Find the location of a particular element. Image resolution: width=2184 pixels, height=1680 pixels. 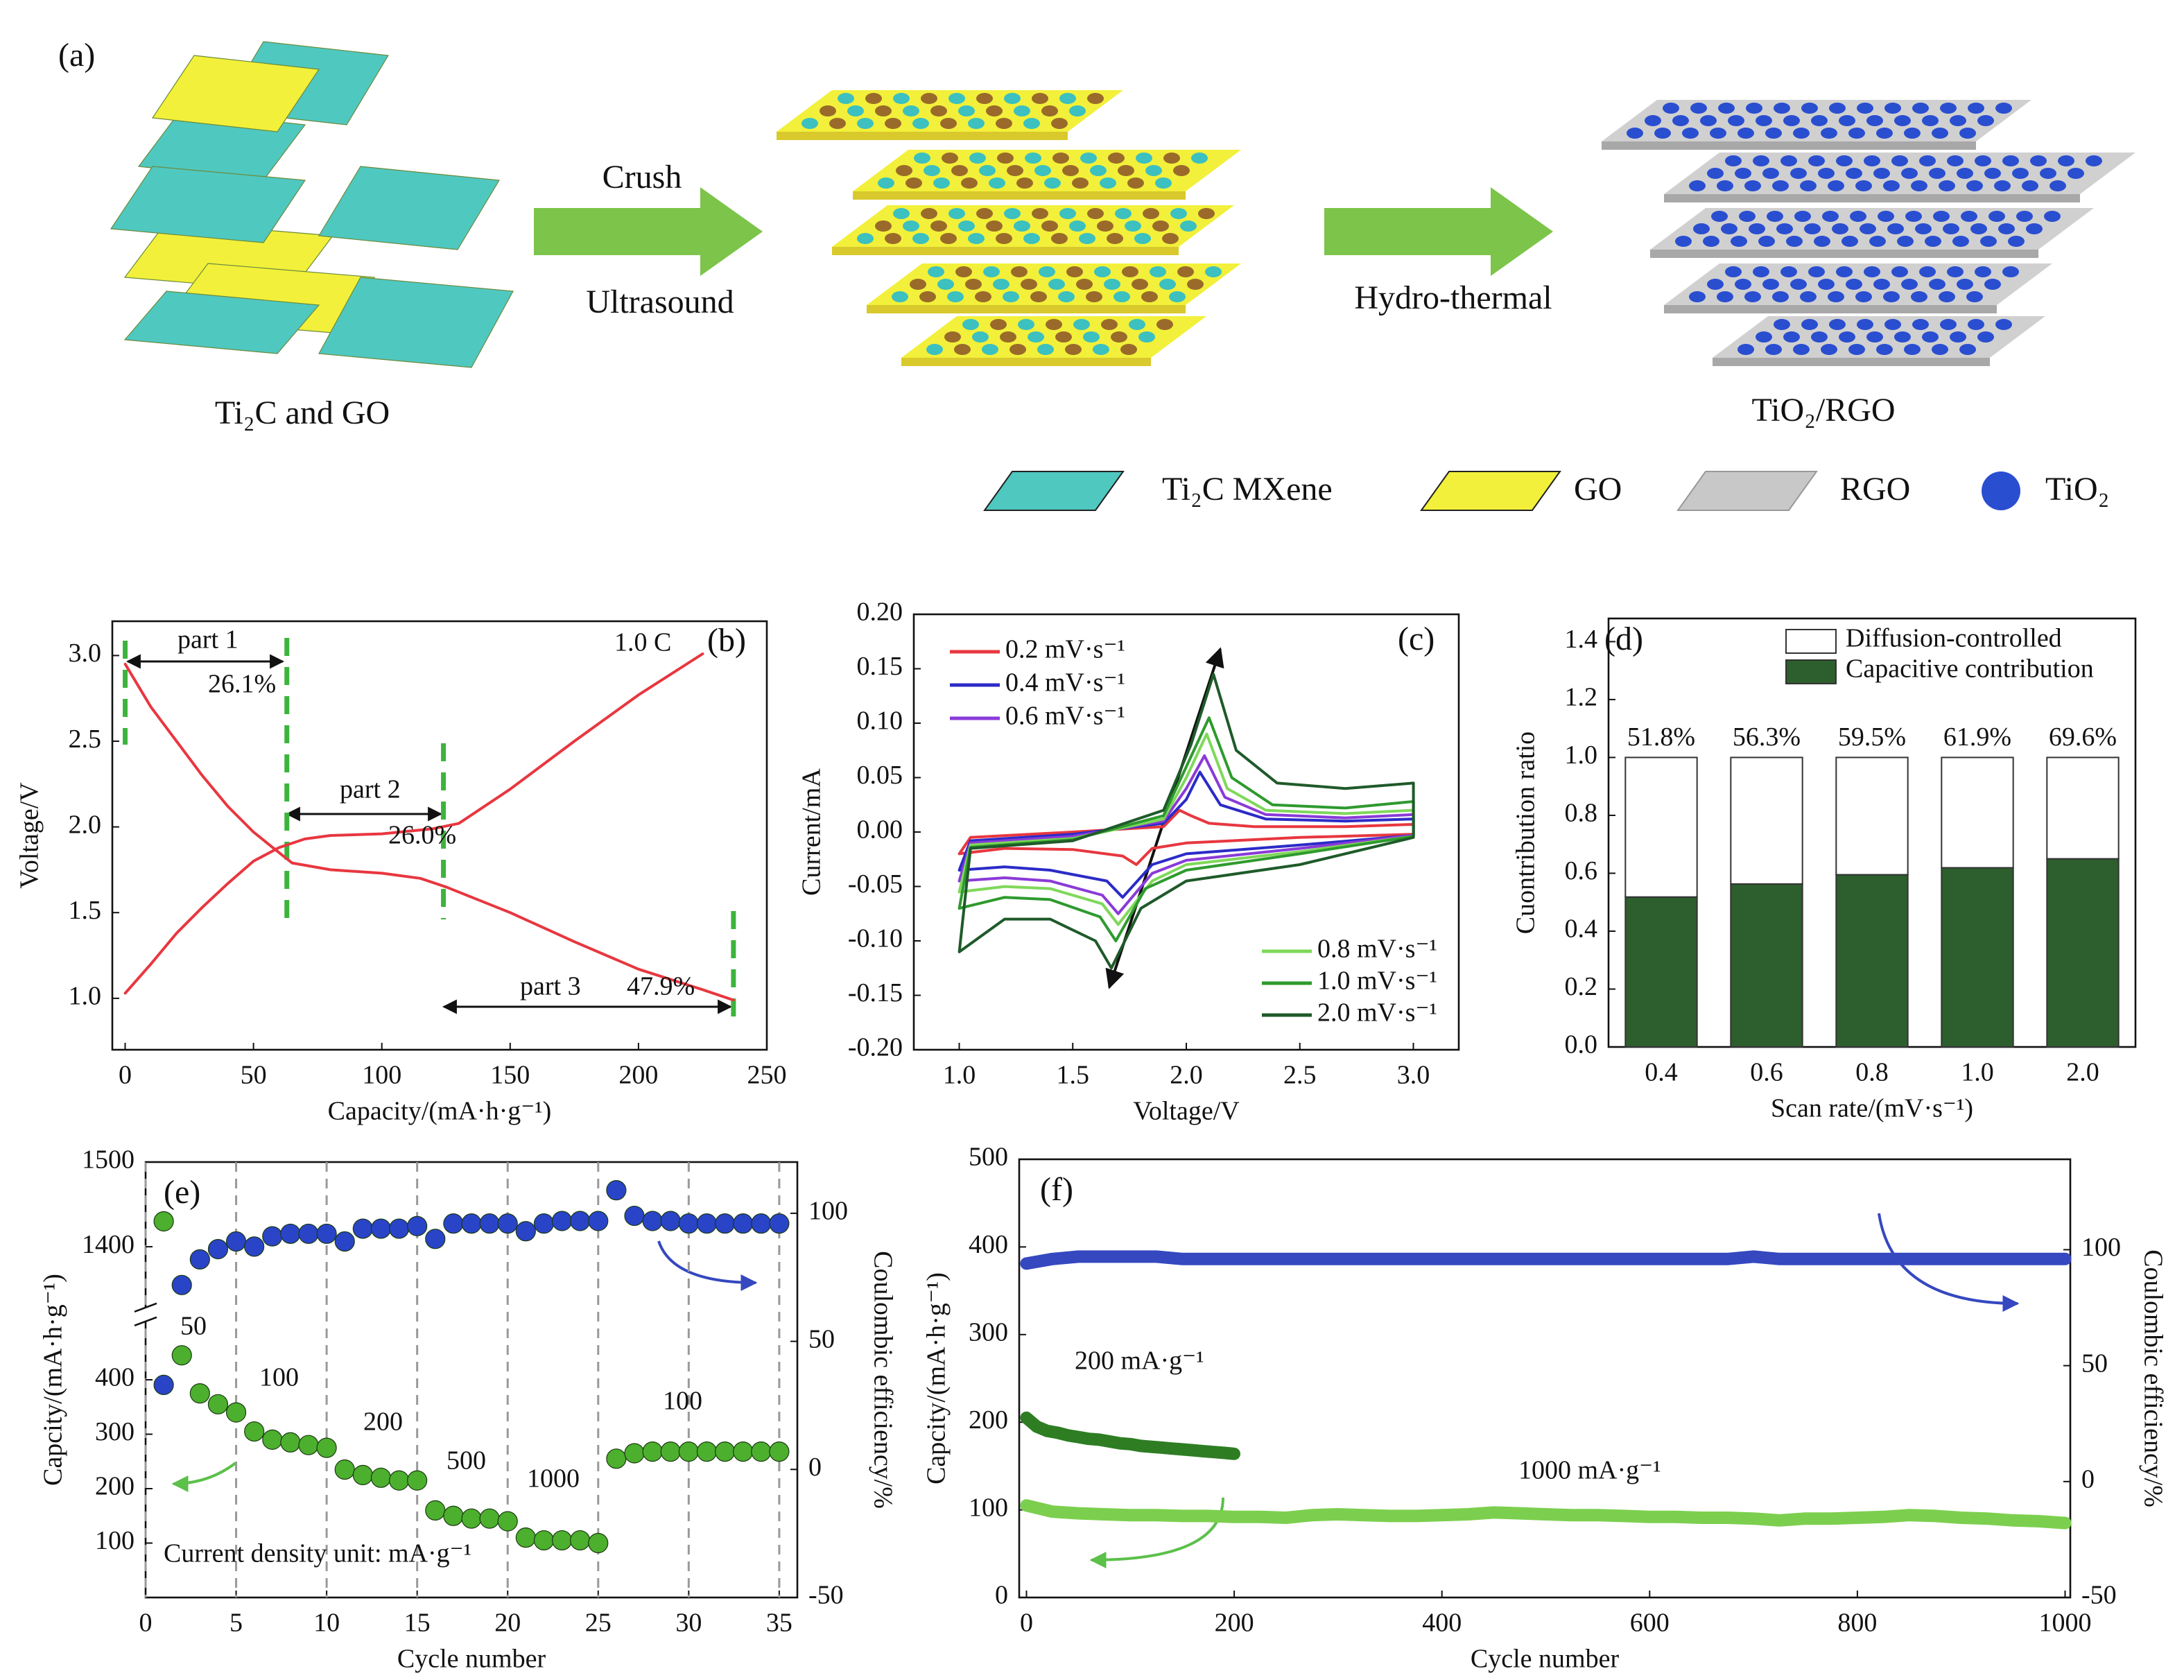

y-tick-label: 0.0 is located at coordinates (1581, 1044).